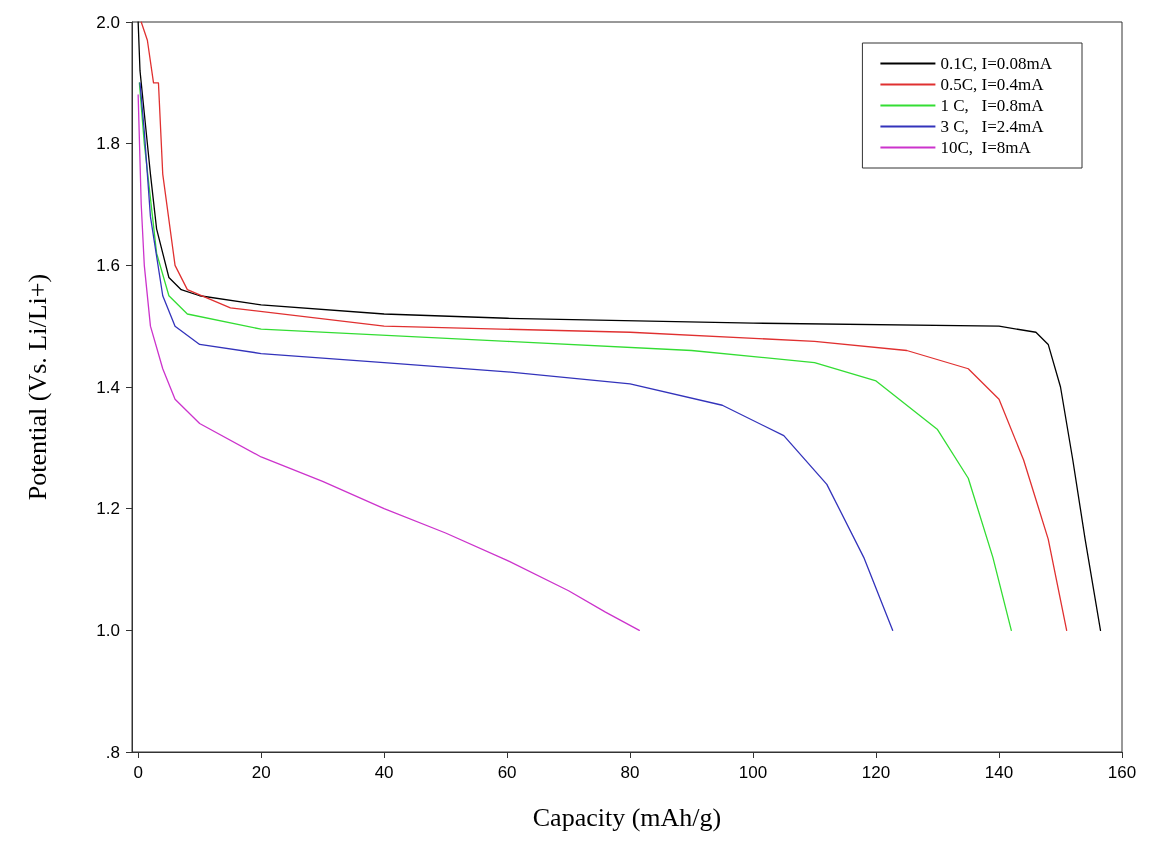  I want to click on legend-label: 0.5C, I=0.4mA, so click(992, 84).